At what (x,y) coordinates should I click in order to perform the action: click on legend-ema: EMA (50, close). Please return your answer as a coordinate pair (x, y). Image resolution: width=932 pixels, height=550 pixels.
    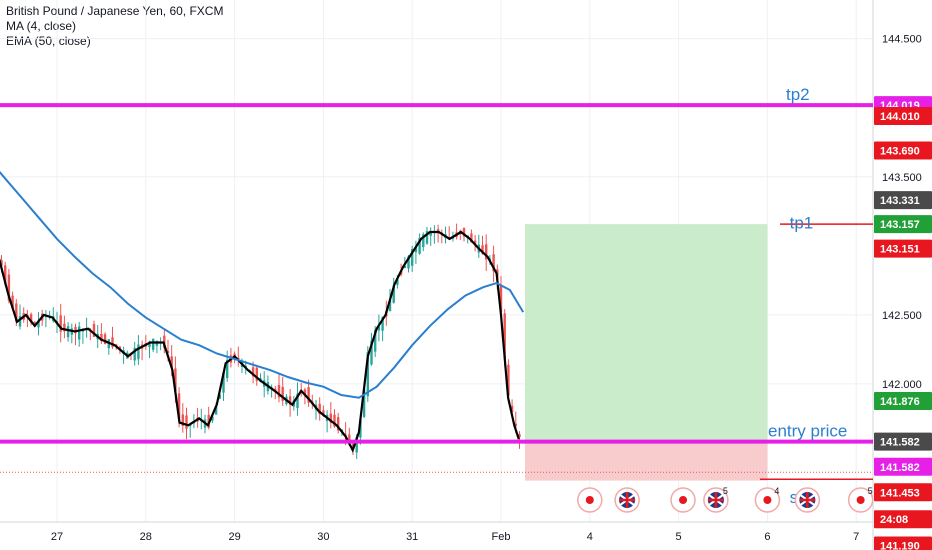
    Looking at the image, I should click on (48, 41).